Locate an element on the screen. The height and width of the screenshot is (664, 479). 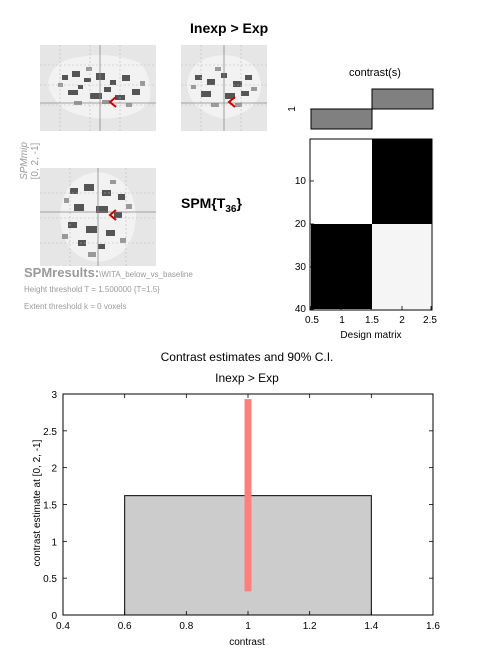
spm-results-name: \WITA_below_vs_baseline is located at coordinates (146, 274).